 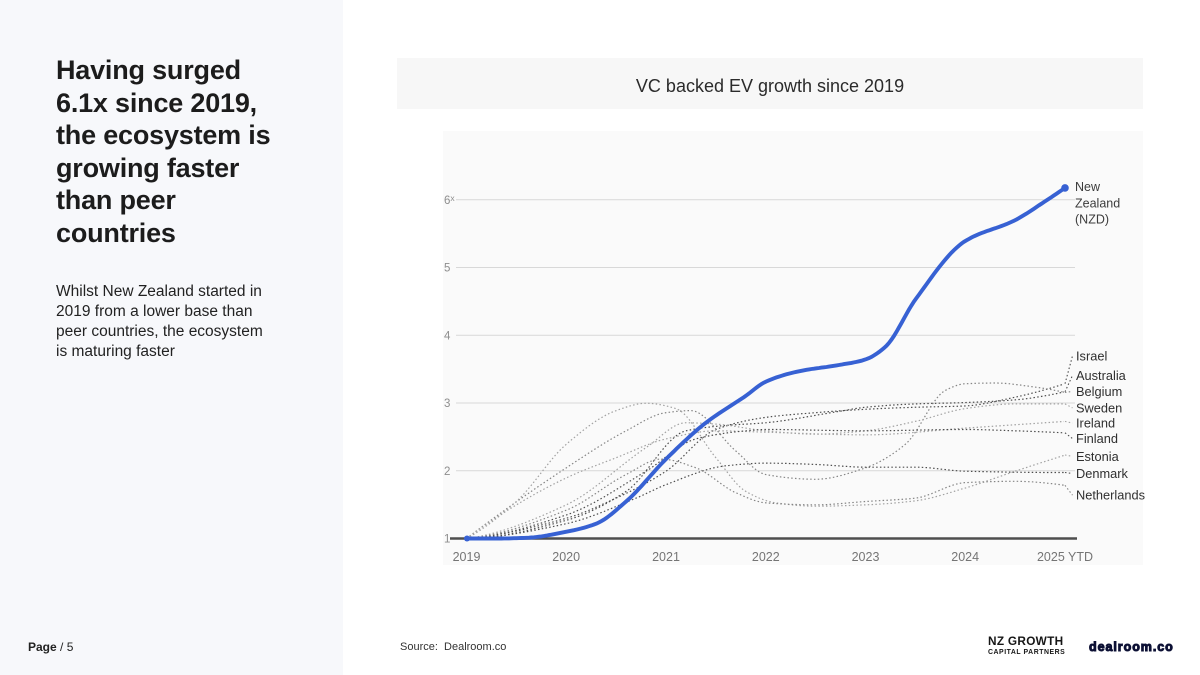 I want to click on svg-text: 2, so click(x=447, y=472).